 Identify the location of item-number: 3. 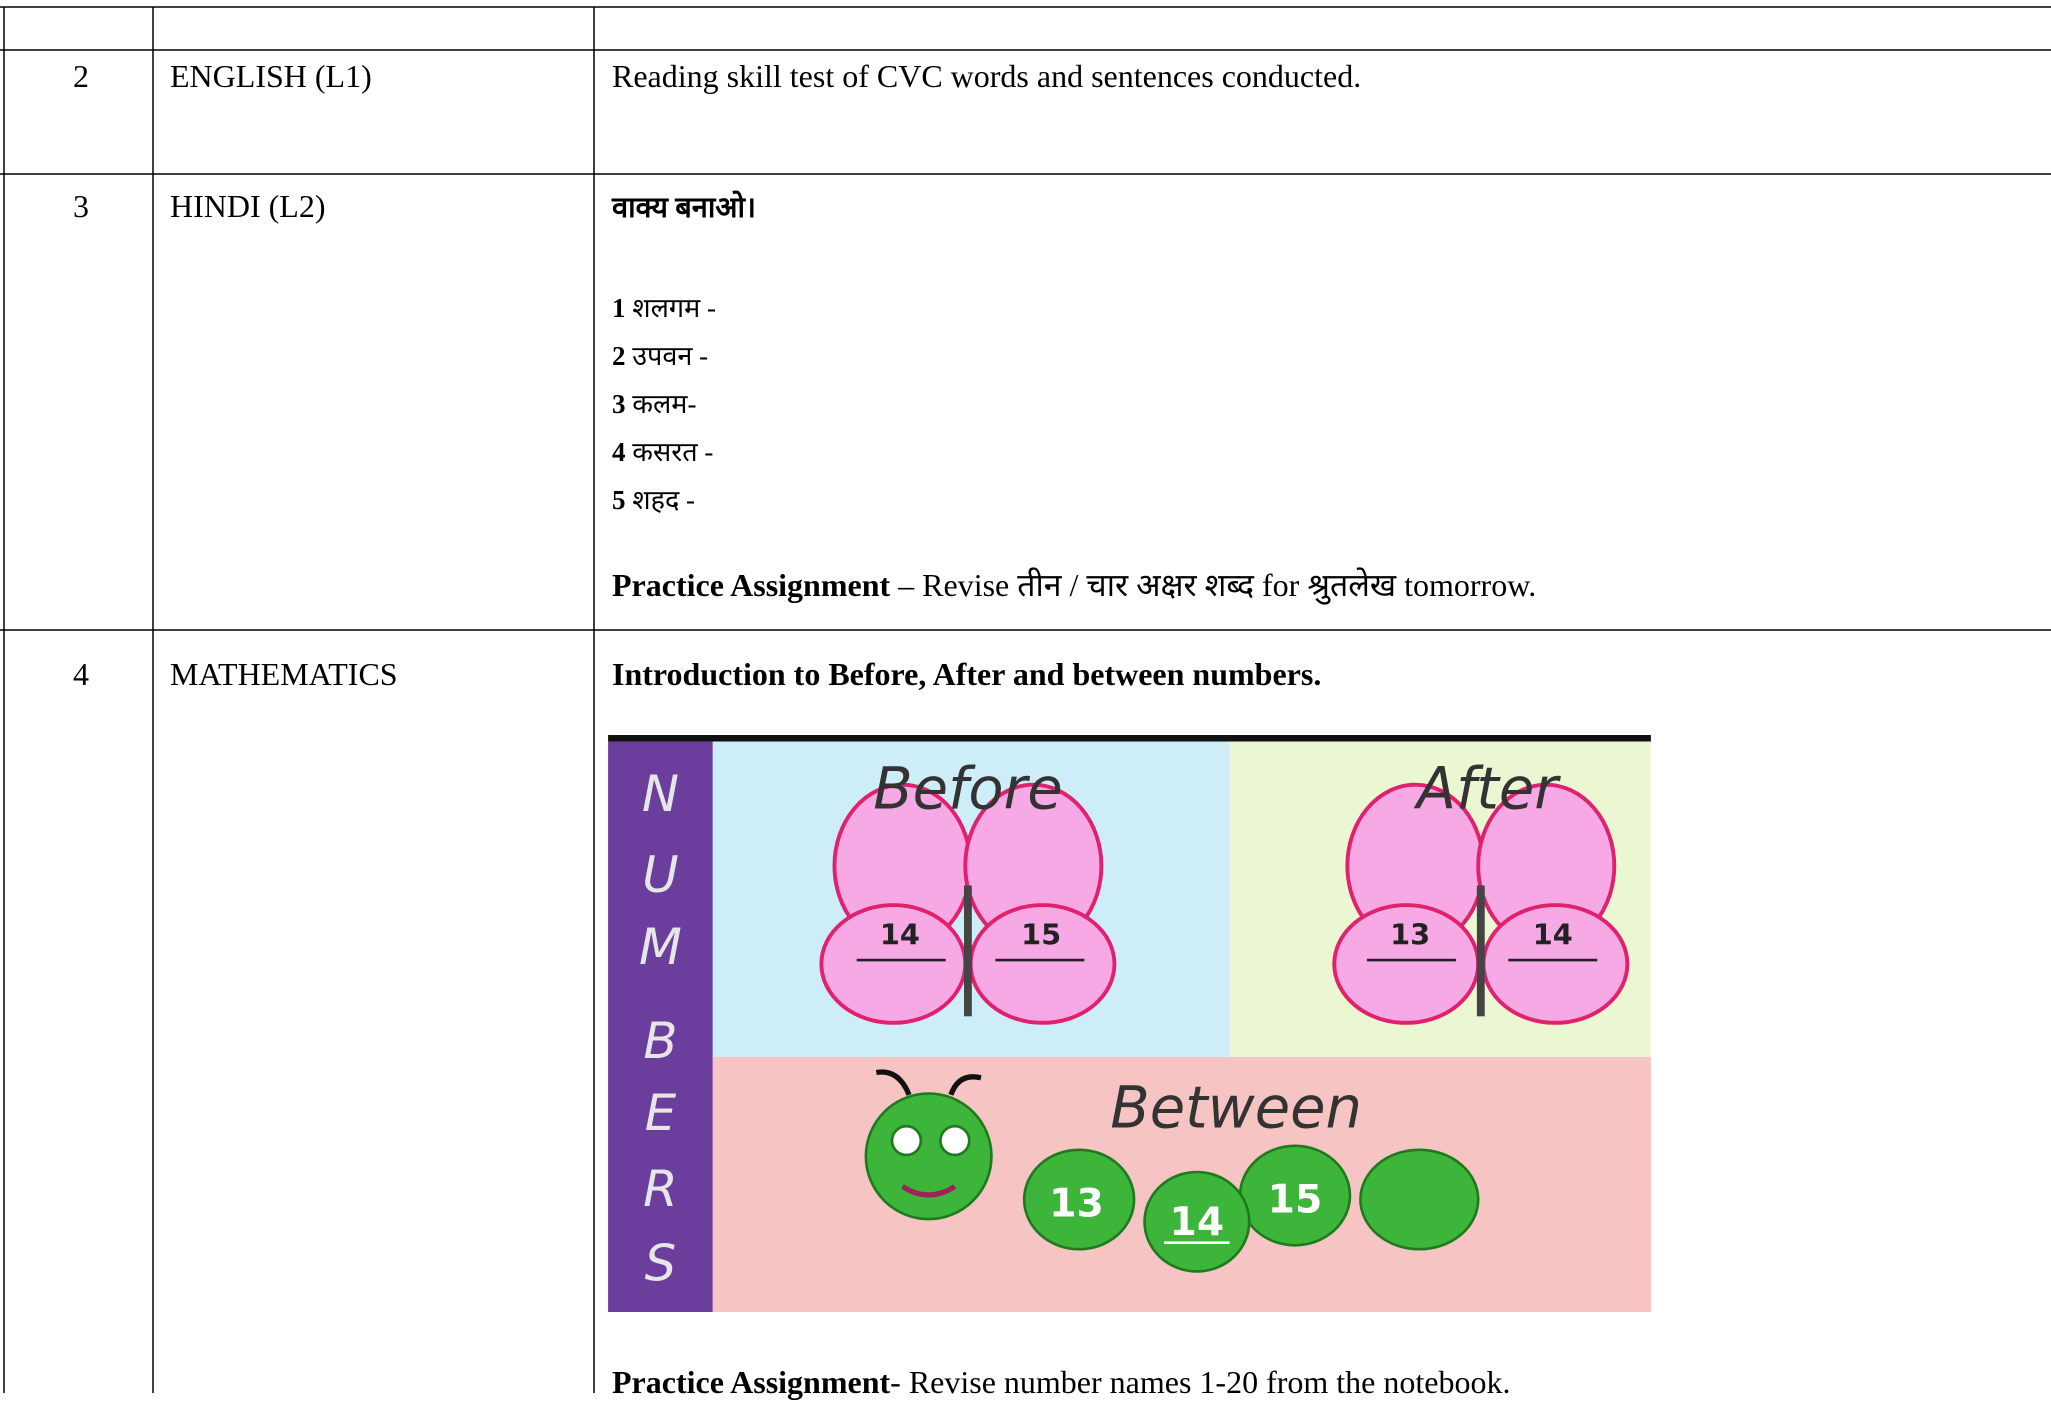
(619, 404).